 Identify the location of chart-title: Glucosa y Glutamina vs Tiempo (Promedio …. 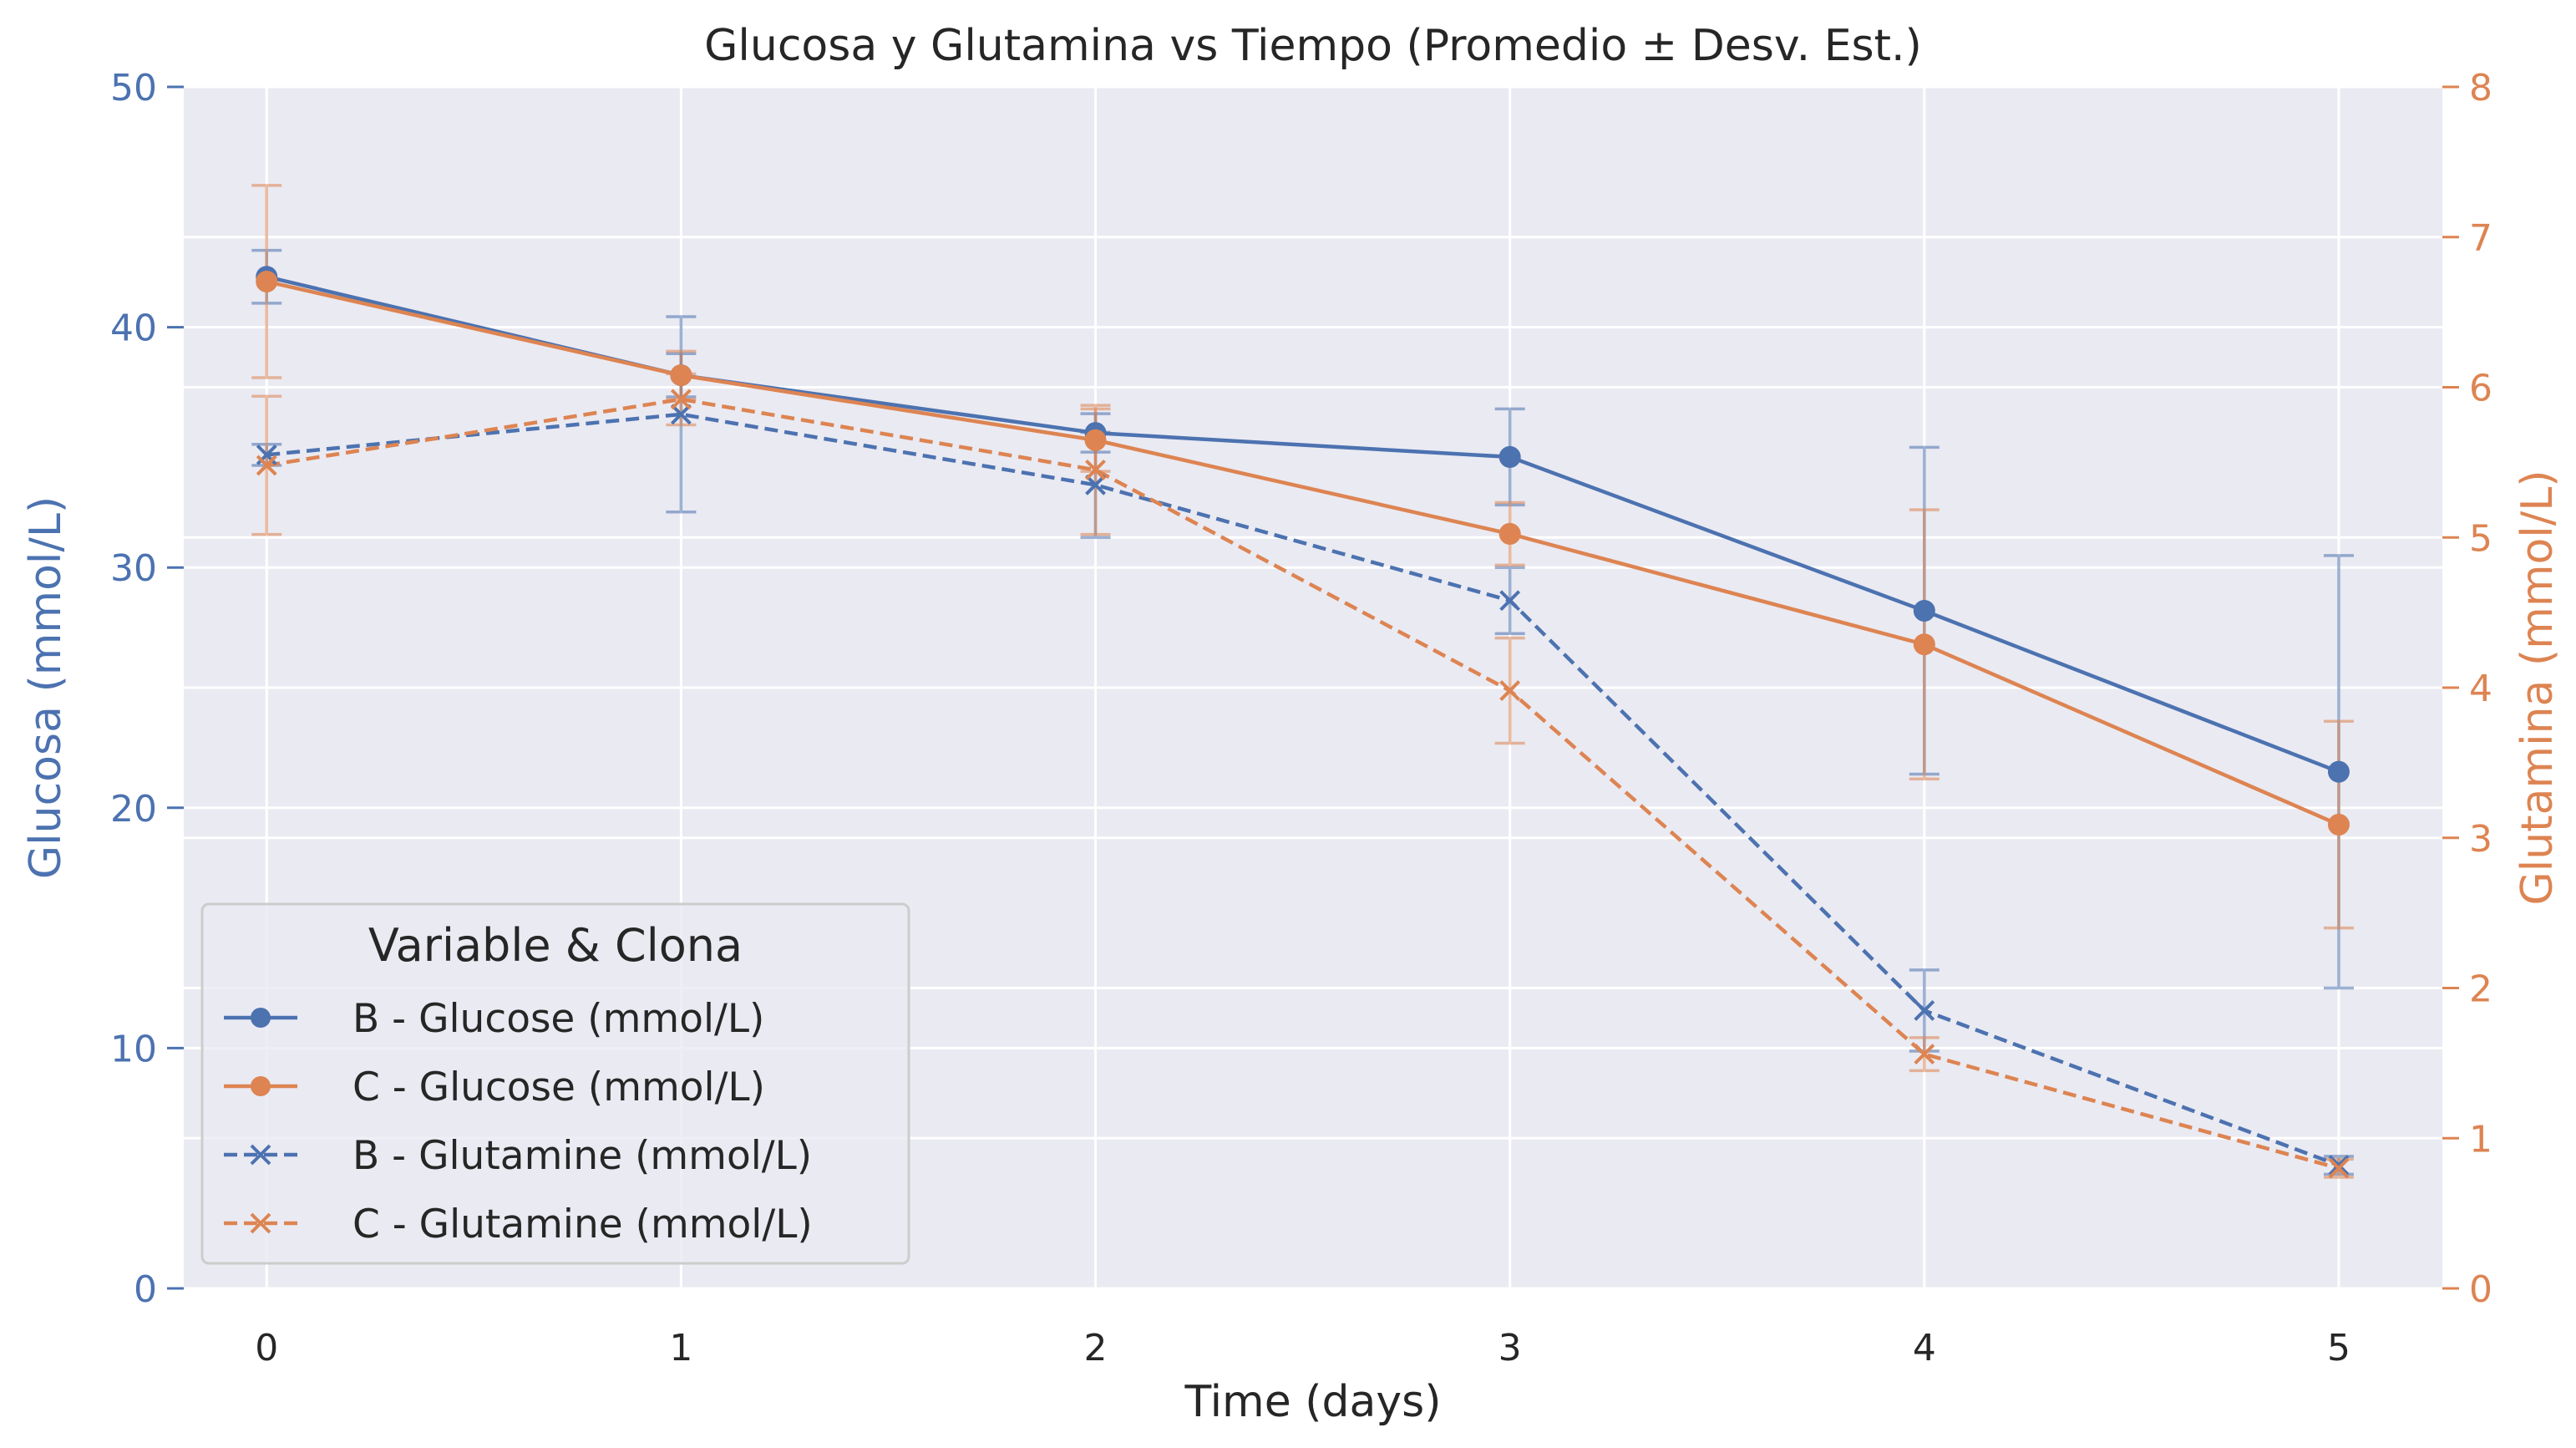
(1313, 46).